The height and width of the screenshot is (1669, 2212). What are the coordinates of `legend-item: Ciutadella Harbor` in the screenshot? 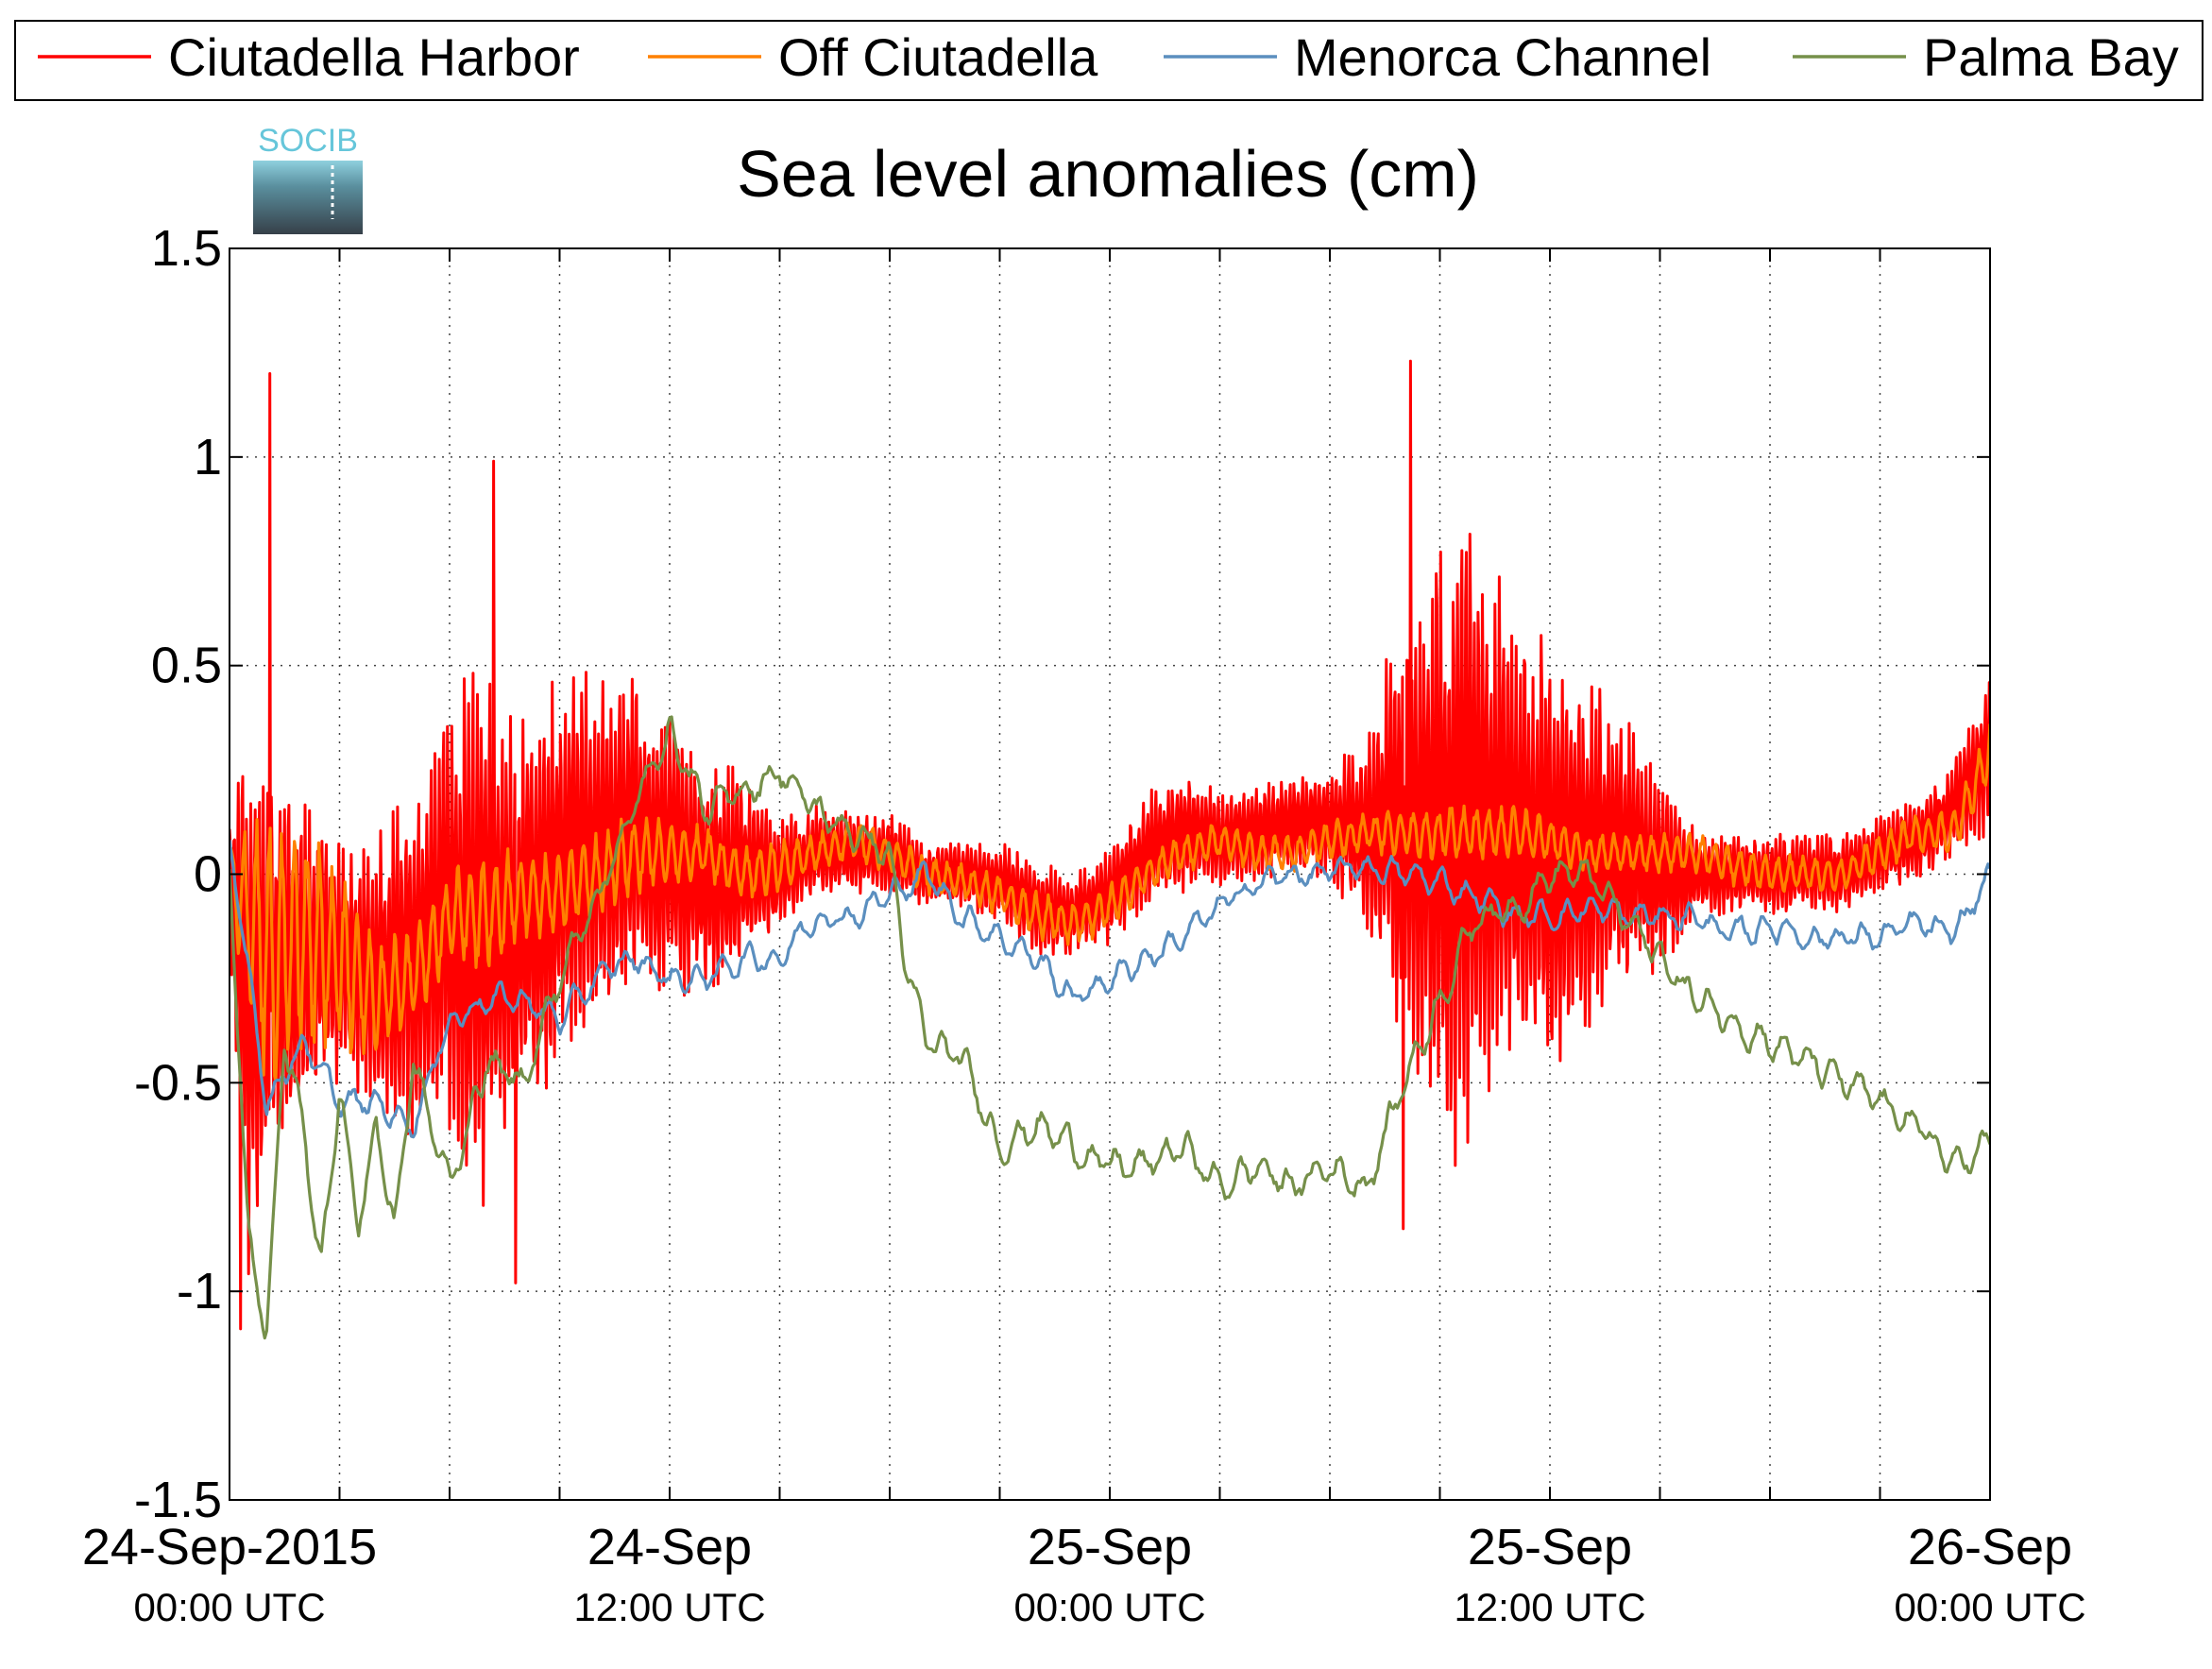 It's located at (309, 57).